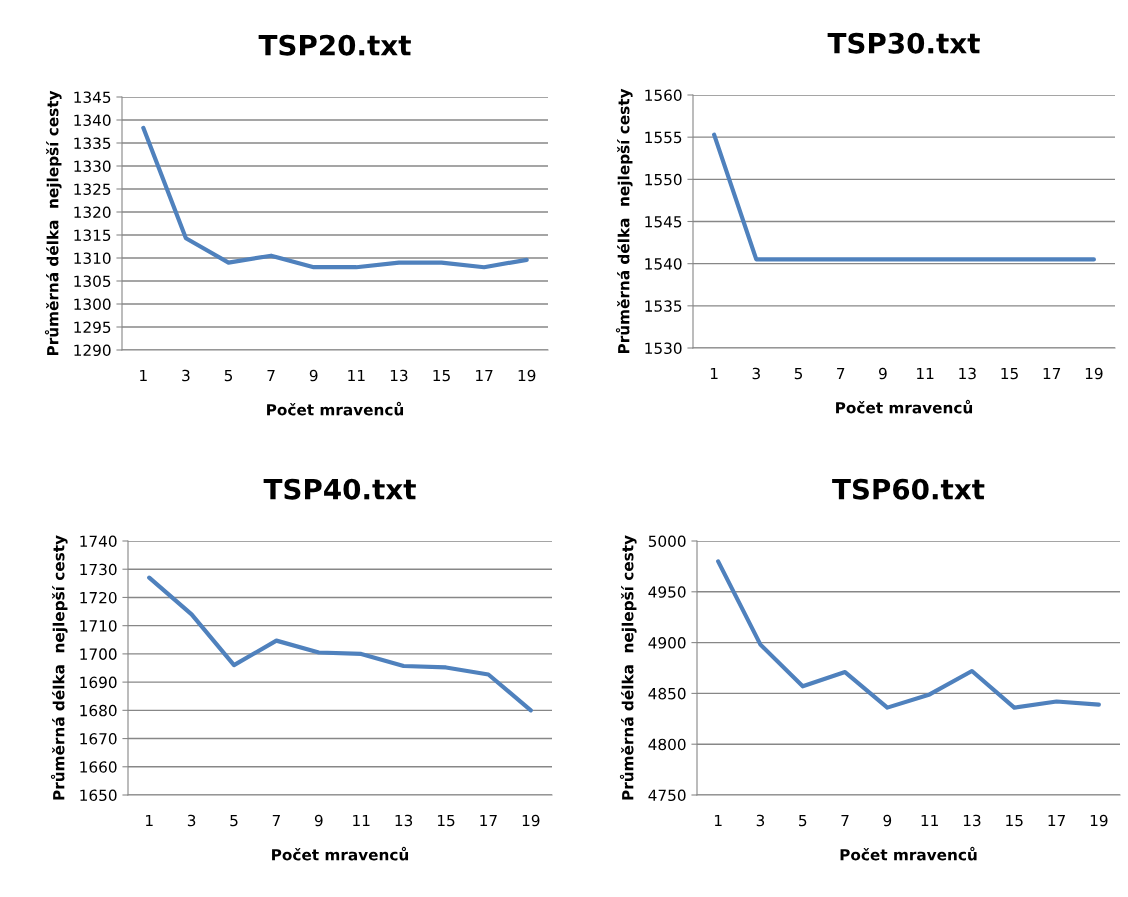 The image size is (1128, 897). What do you see at coordinates (667, 592) in the screenshot?
I see `y-tick-label: 4950` at bounding box center [667, 592].